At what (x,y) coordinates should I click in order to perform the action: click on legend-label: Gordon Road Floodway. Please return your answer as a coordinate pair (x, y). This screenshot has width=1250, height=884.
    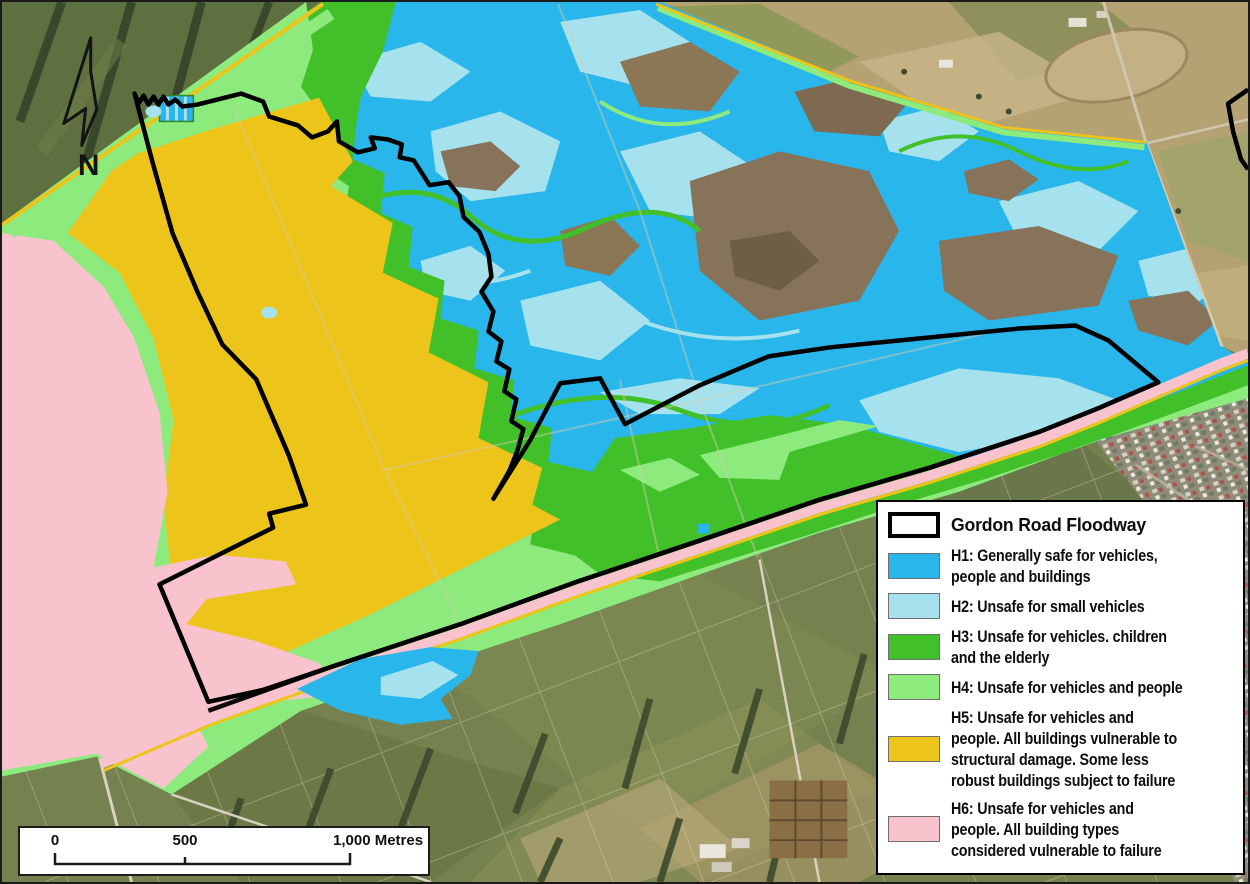
    Looking at the image, I should click on (1049, 524).